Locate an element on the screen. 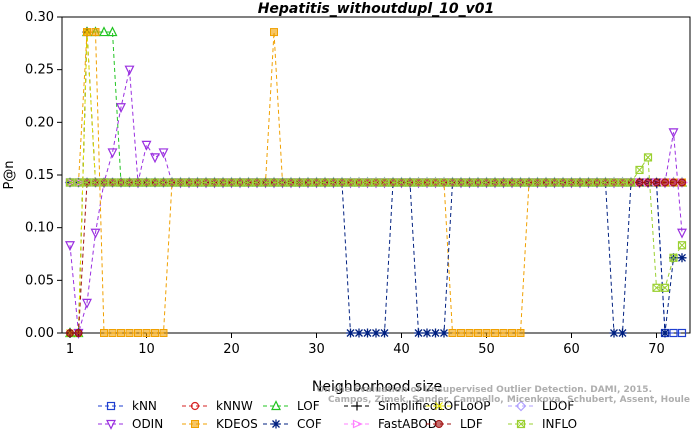 This screenshot has height=438, width=694. legend-item-inflo: INFLO is located at coordinates (542, 424).